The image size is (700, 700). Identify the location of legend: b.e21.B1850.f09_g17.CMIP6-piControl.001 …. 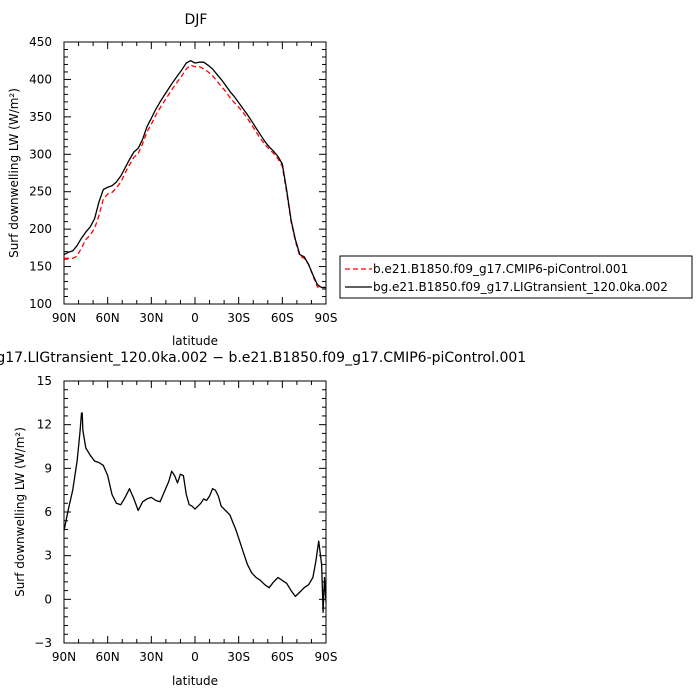
(516, 277).